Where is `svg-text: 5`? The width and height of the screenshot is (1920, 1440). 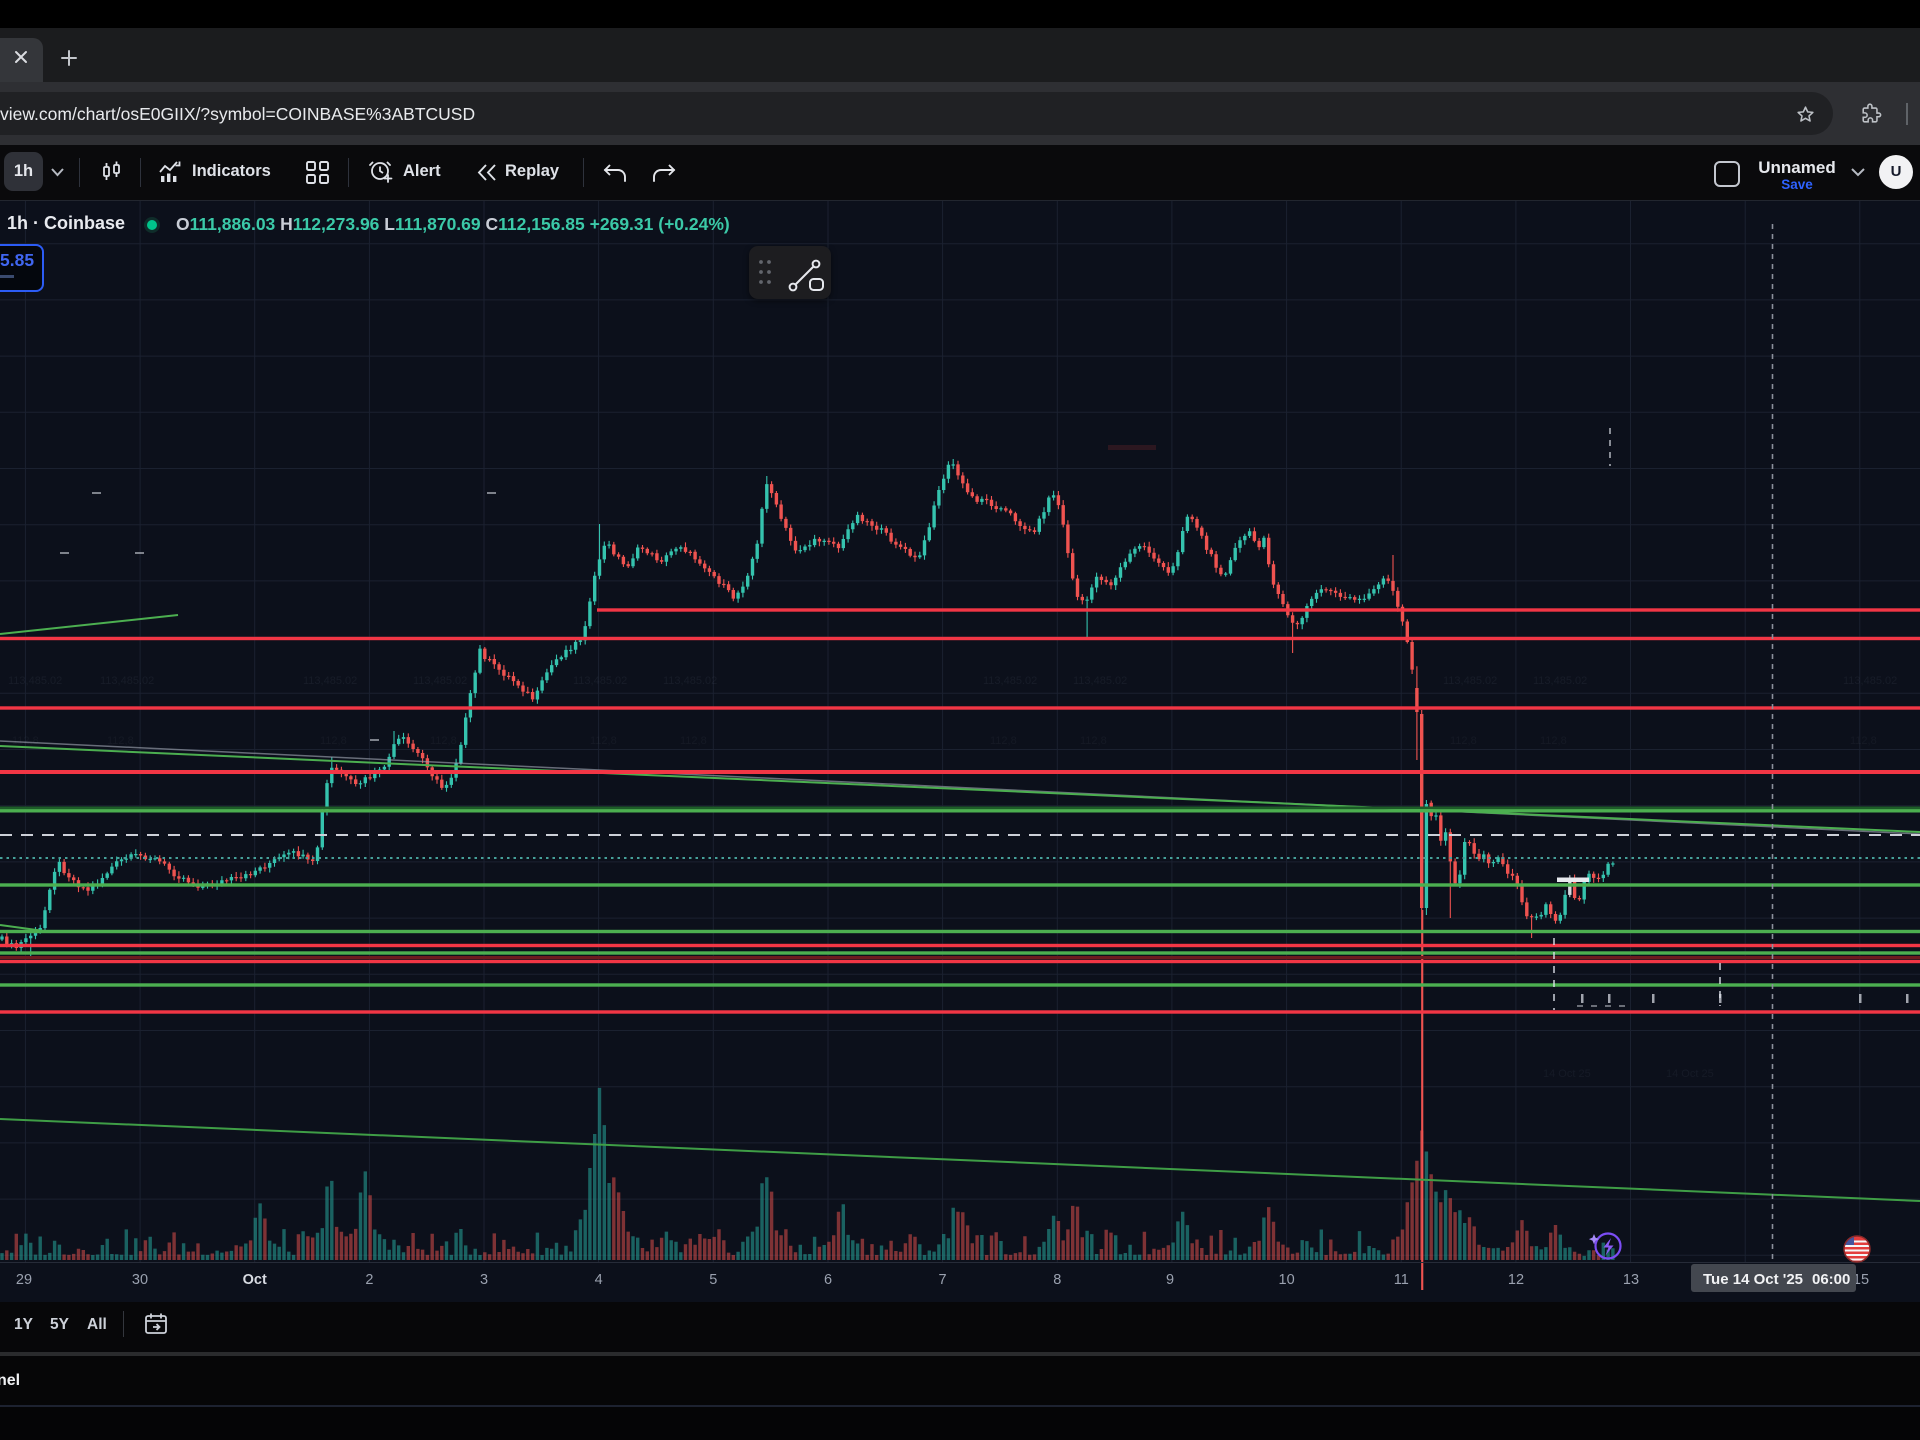 svg-text: 5 is located at coordinates (713, 1280).